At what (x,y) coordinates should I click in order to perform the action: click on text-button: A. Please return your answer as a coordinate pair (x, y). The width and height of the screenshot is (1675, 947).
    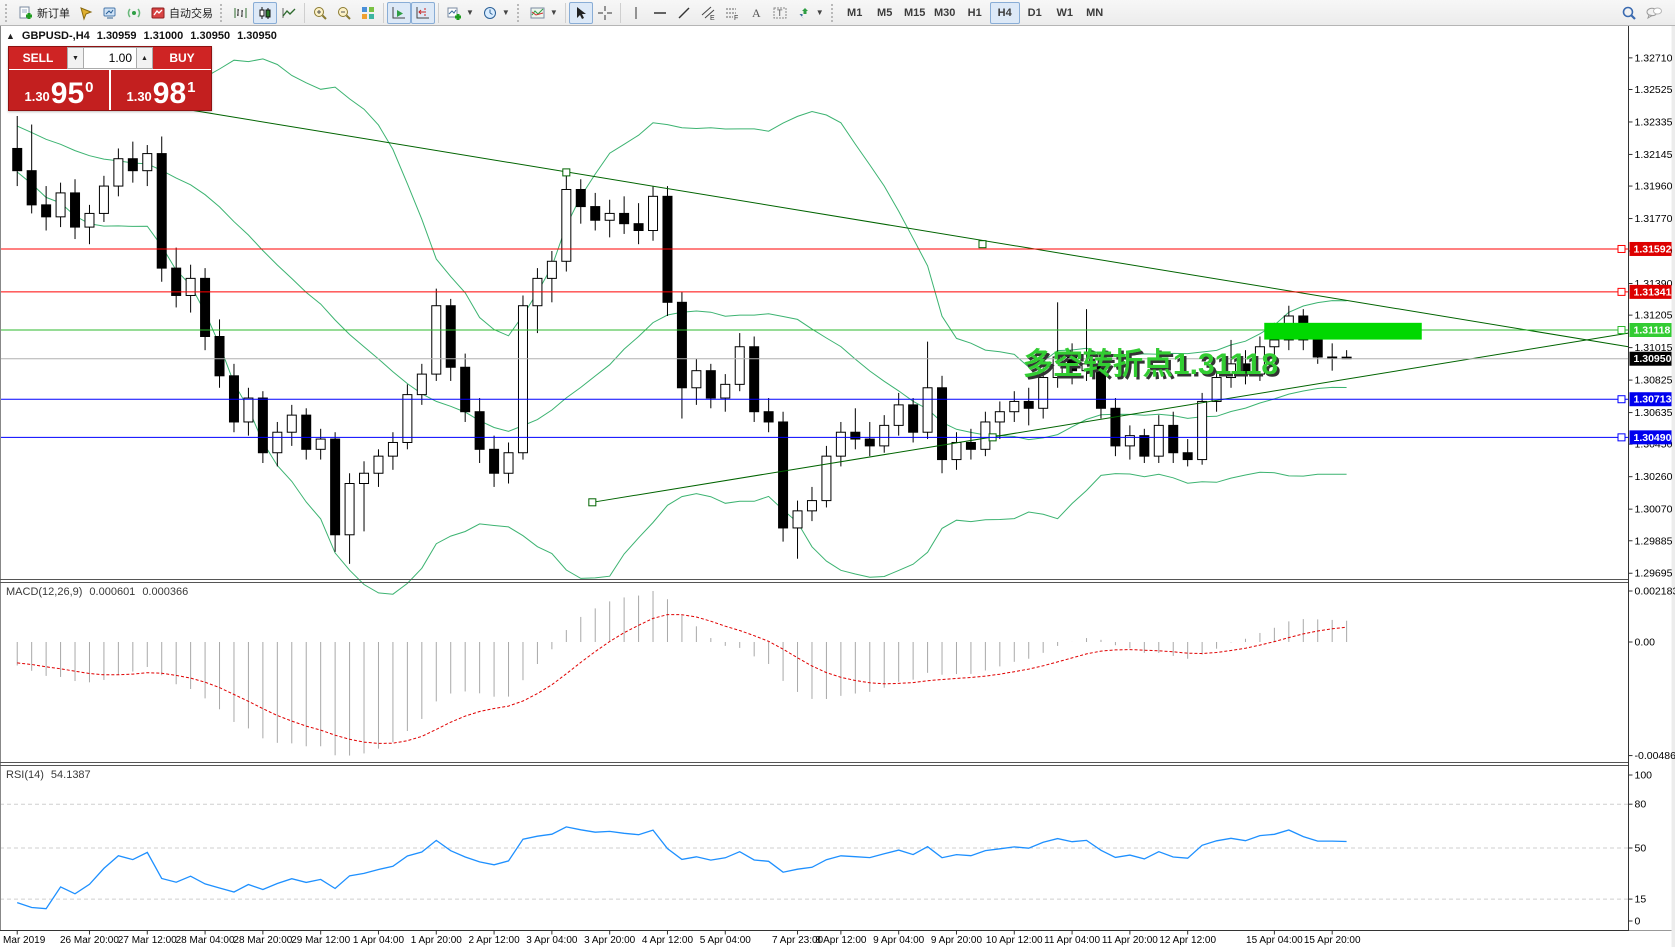
    Looking at the image, I should click on (756, 13).